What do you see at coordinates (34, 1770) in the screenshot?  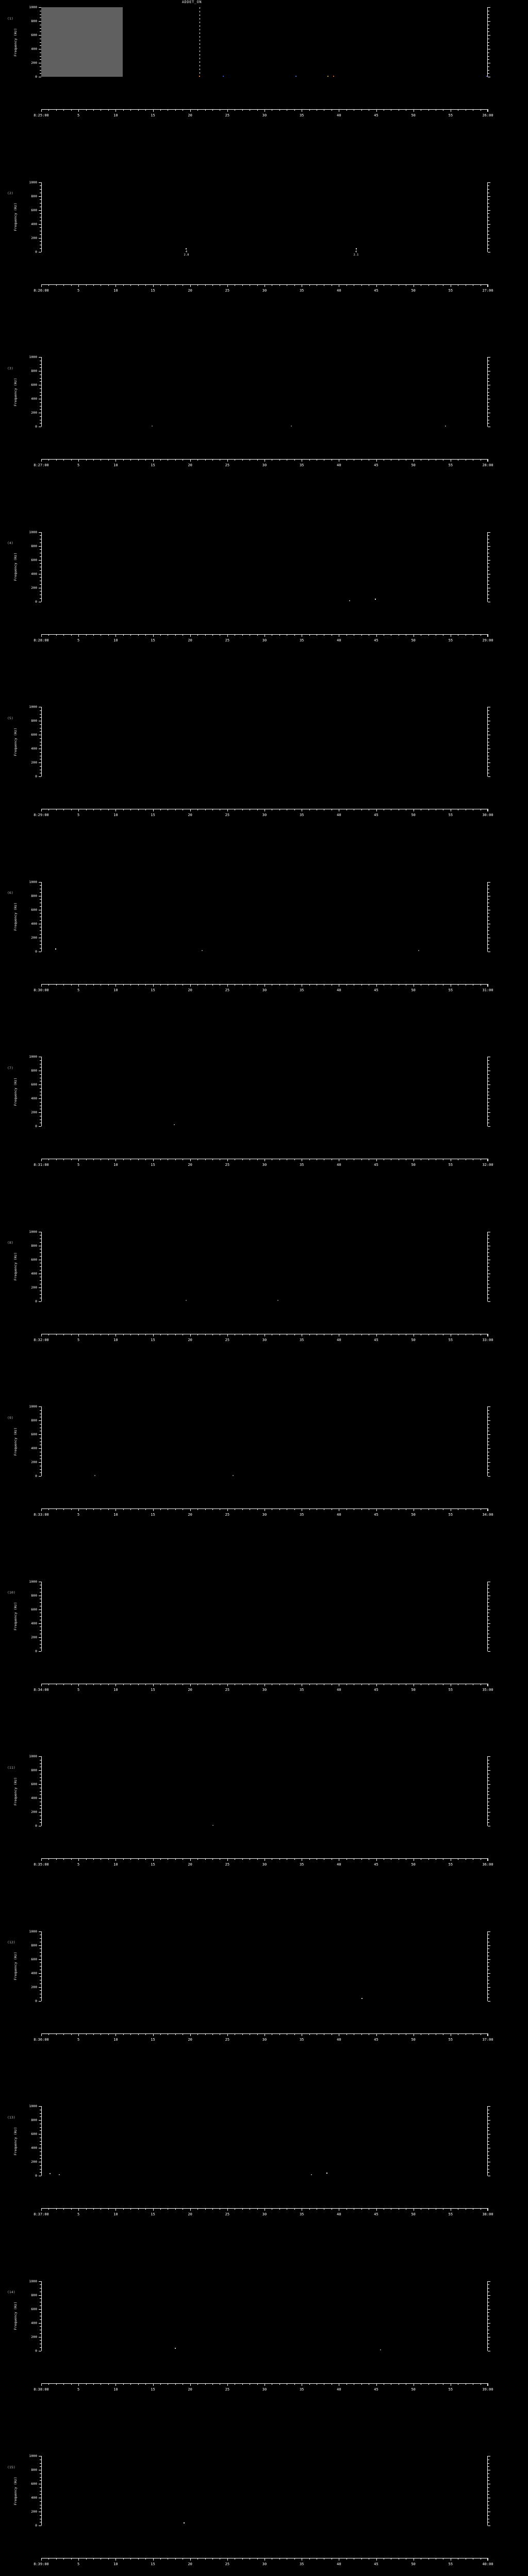 I see `y-axis-tick-label: 800` at bounding box center [34, 1770].